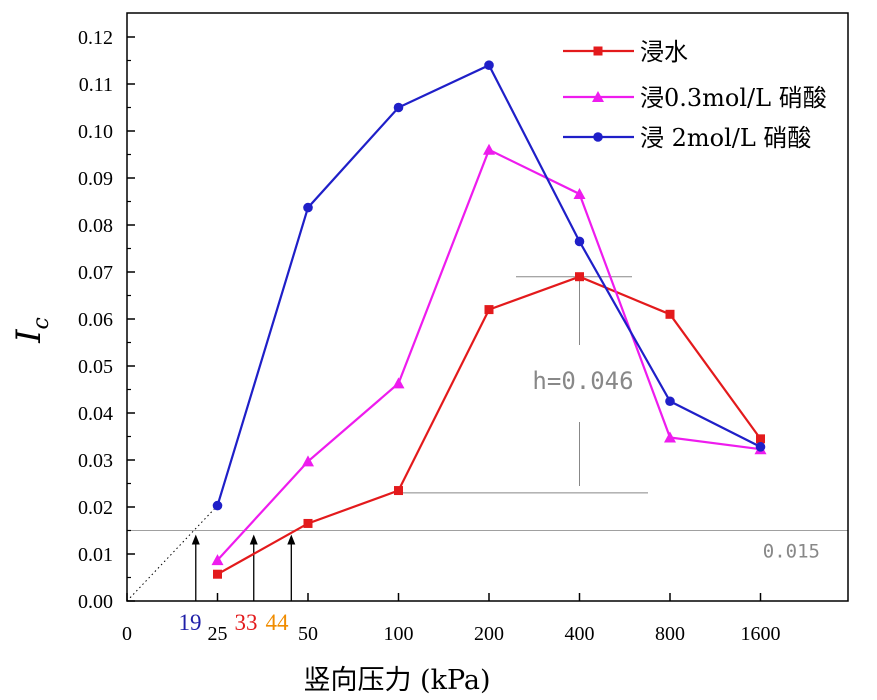 Image resolution: width=877 pixels, height=700 pixels. I want to click on y-axis-title-sub: c, so click(41, 323).